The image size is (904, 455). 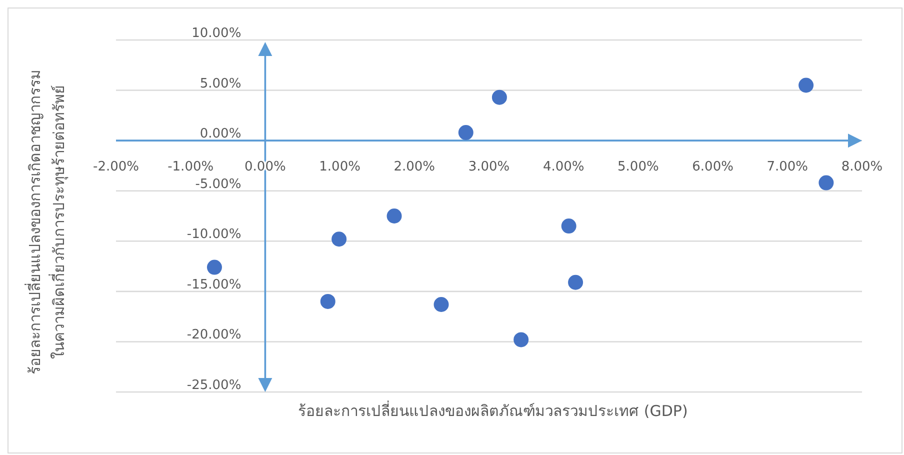 I want to click on y-tick-label: -15.00%, so click(x=214, y=284).